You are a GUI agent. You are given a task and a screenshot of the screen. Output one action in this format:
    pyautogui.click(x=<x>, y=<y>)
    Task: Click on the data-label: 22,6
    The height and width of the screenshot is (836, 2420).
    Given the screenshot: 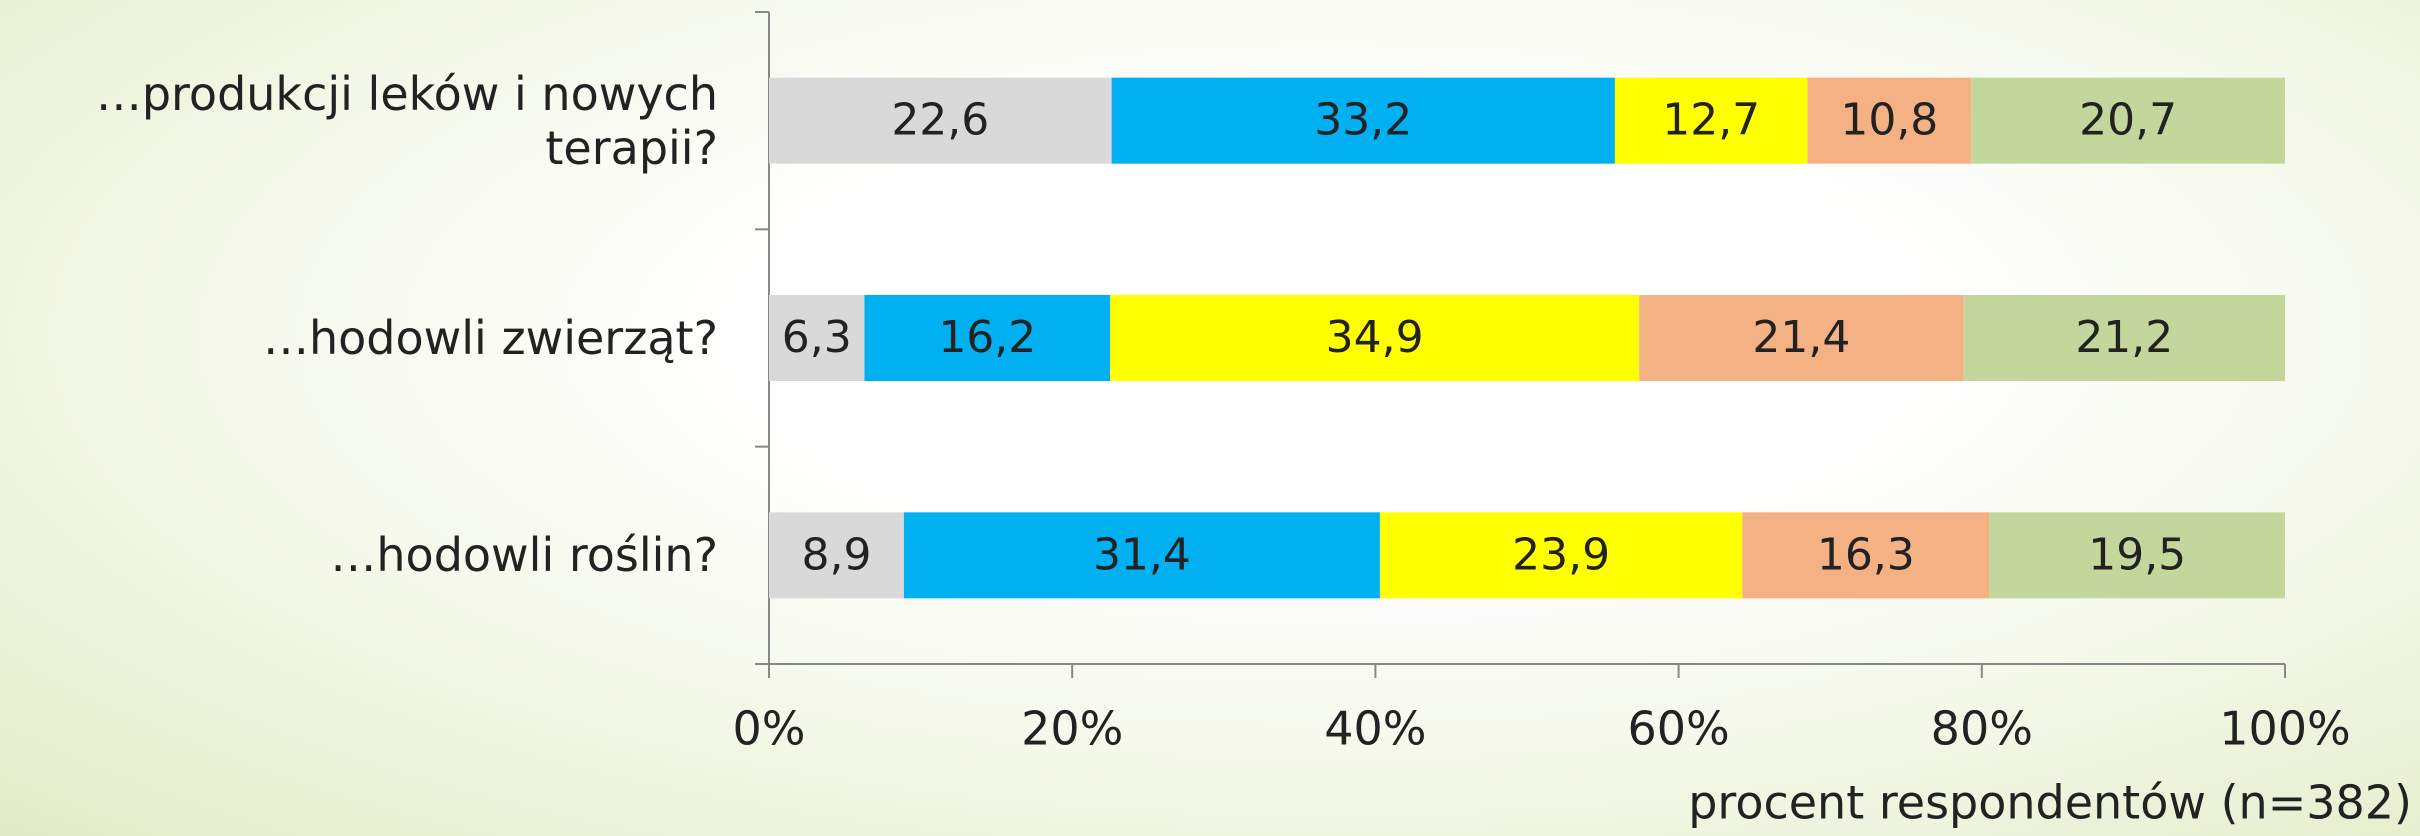 What is the action you would take?
    pyautogui.click(x=940, y=120)
    